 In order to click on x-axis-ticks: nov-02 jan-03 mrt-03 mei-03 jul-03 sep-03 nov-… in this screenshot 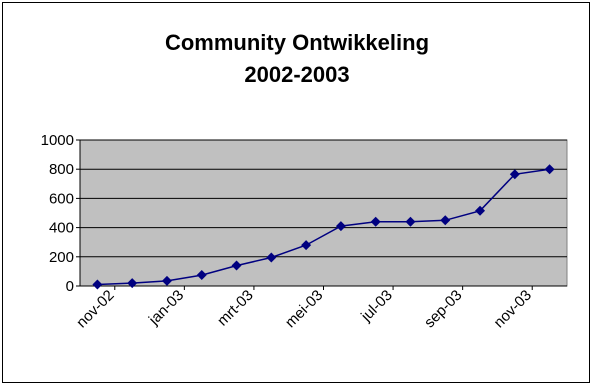, I will do `click(304, 308)`.